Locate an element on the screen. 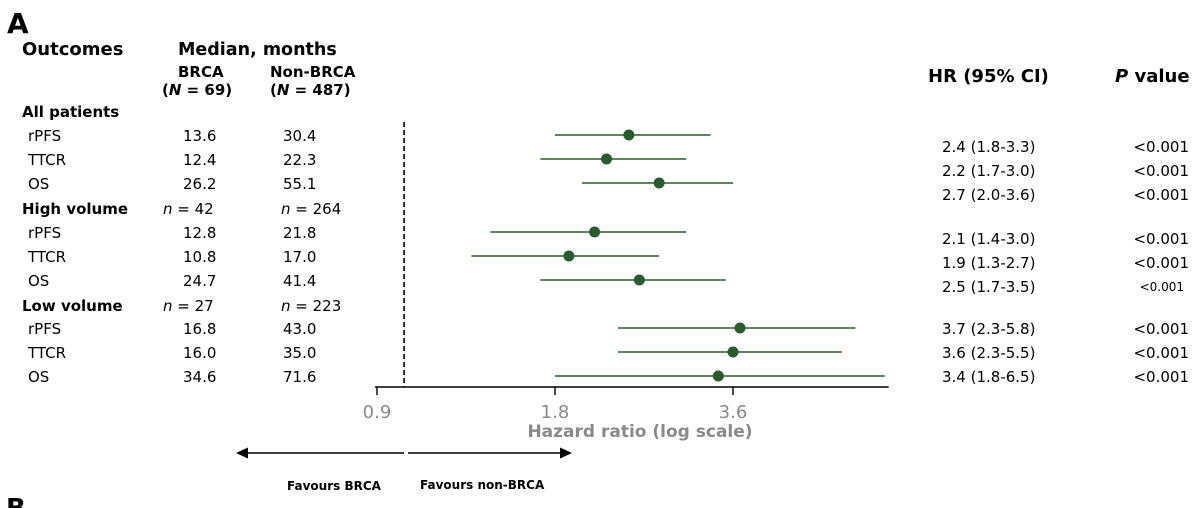 Image resolution: width=1200 pixels, height=508 pixels. favours-brca-label: Favours BRCA is located at coordinates (334, 486).